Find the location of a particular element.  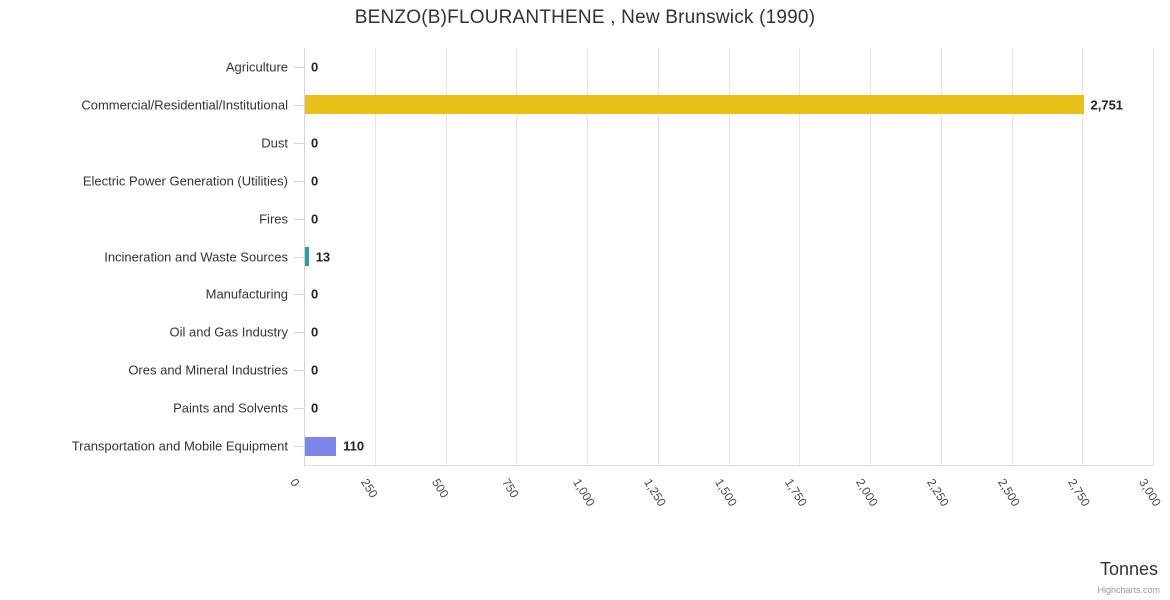

x-tick-label: 2,000 is located at coordinates (867, 492).